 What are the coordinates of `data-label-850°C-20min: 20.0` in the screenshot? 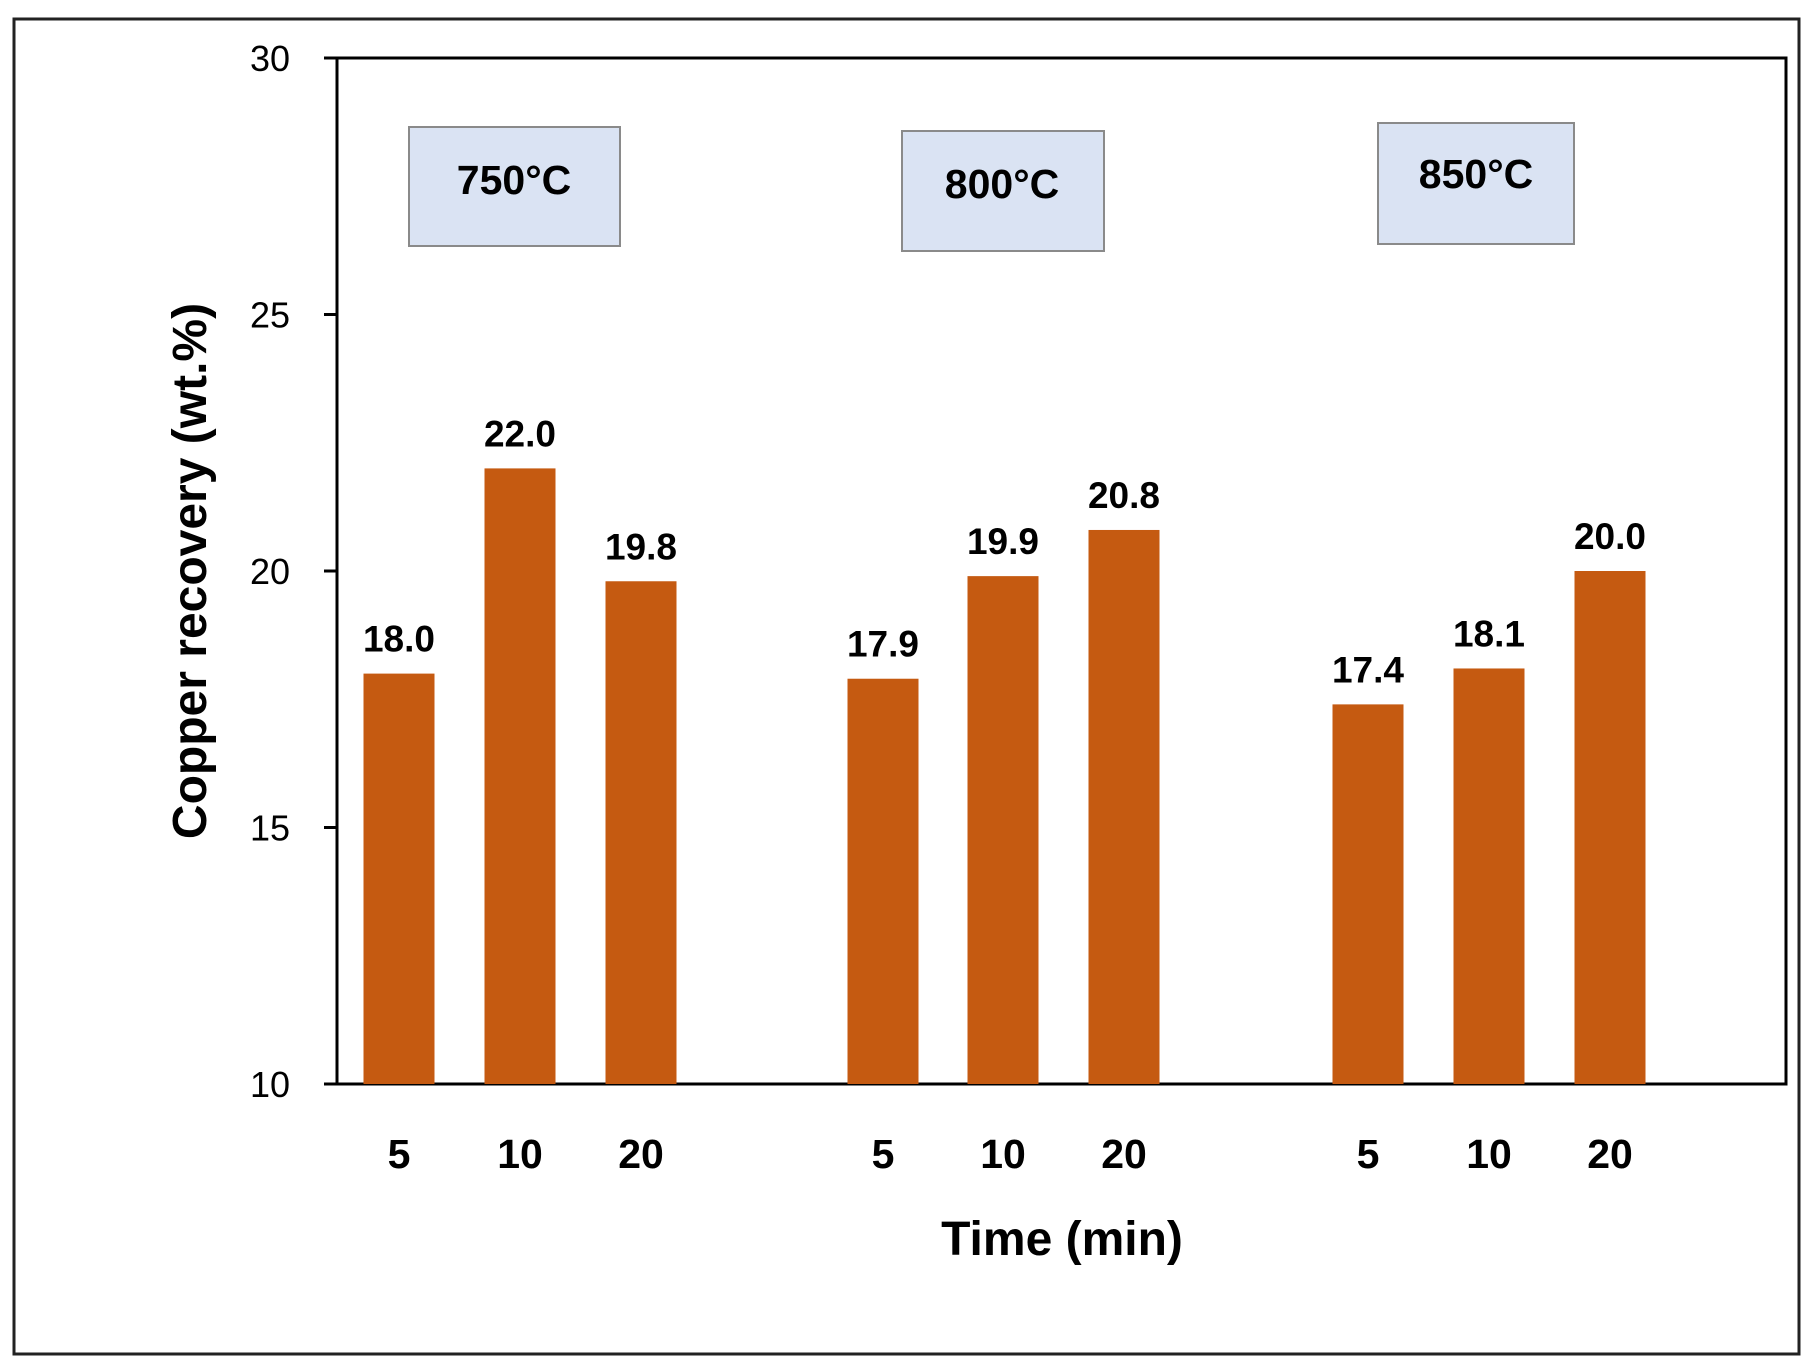 It's located at (1610, 536).